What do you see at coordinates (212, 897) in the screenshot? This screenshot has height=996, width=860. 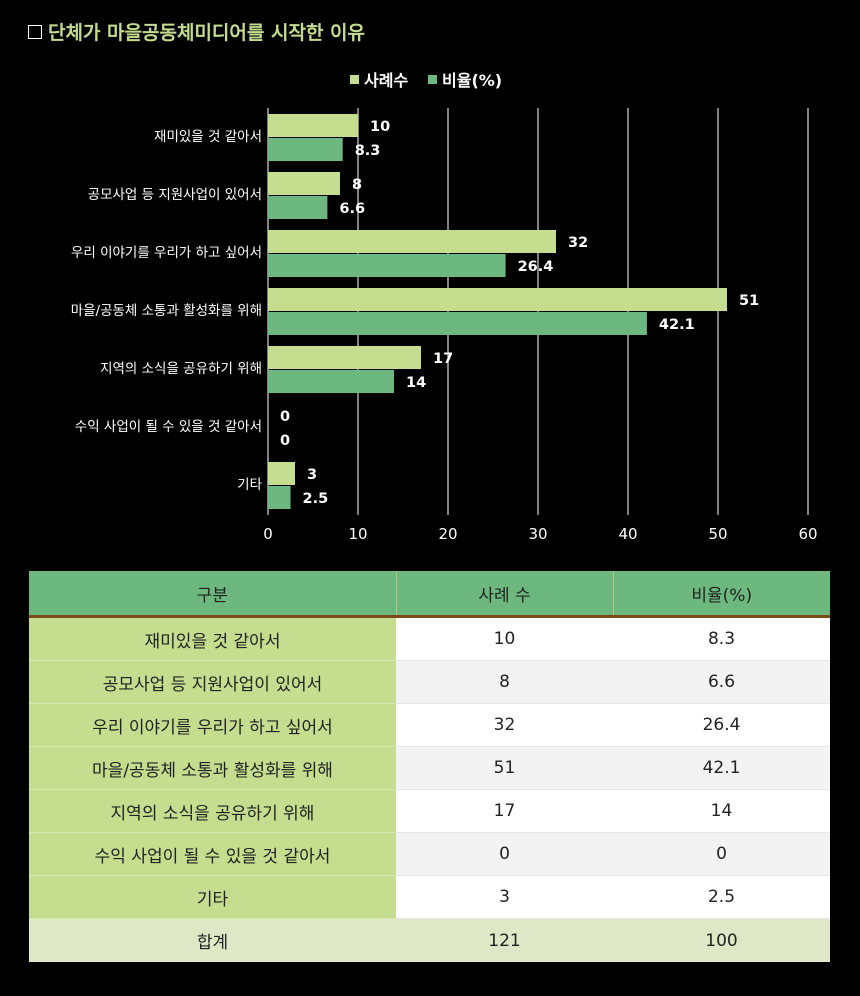 I see `cell-category: 기타` at bounding box center [212, 897].